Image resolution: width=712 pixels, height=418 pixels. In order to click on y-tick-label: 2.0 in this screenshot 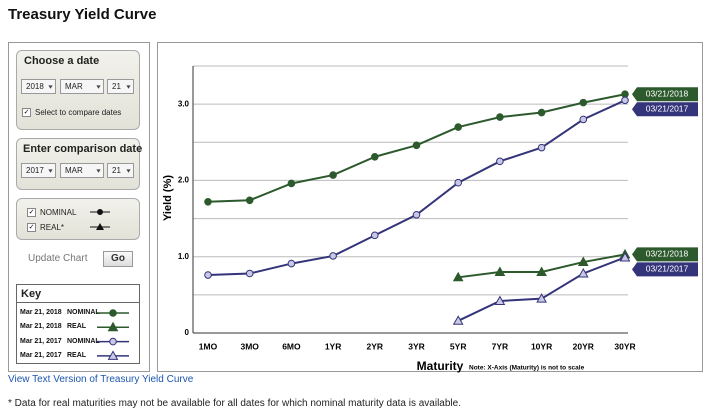, I will do `click(184, 180)`.